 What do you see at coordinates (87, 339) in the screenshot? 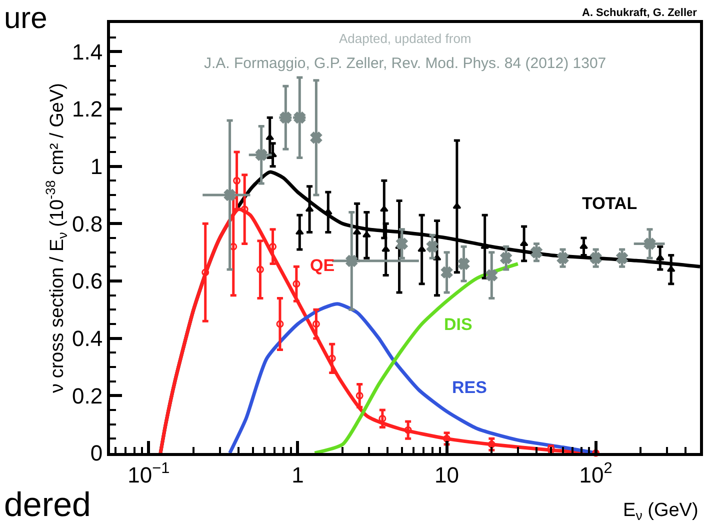
I see `y-tick-label: 0.4` at bounding box center [87, 339].